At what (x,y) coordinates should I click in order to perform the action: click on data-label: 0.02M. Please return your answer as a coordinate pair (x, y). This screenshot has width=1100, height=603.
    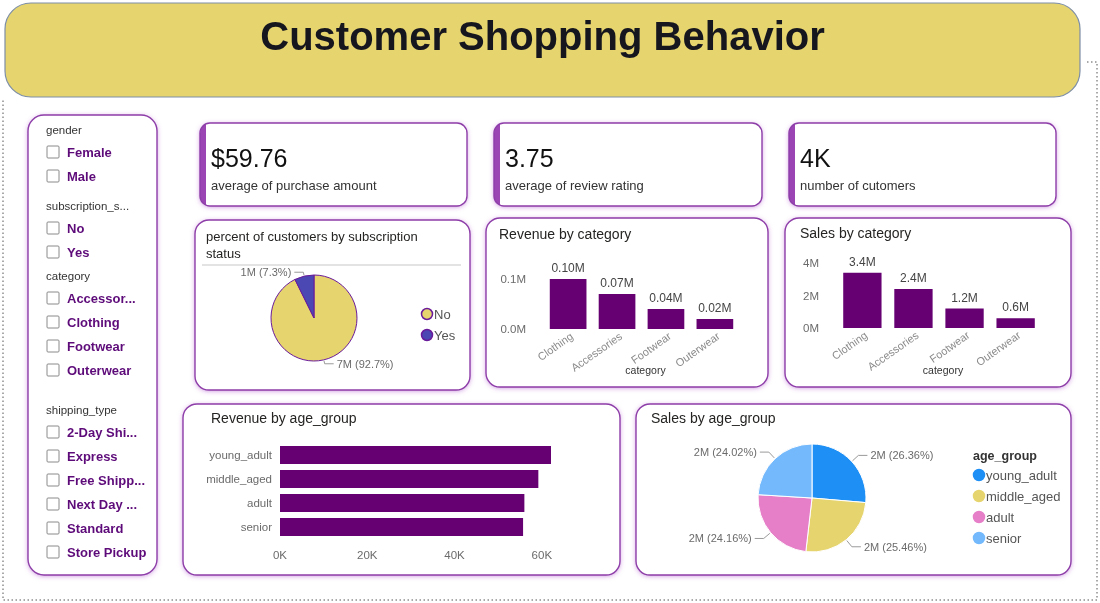
    Looking at the image, I should click on (715, 308).